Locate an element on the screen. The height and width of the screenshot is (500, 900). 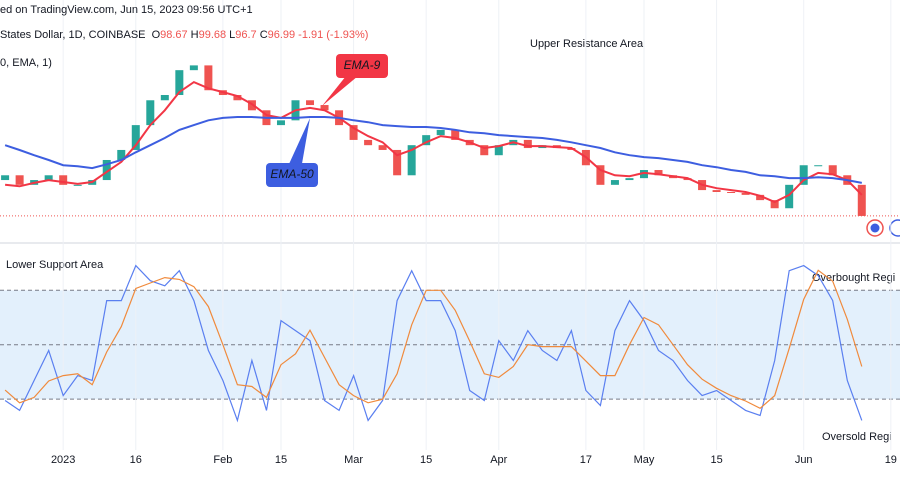
ohlc-item: L96.7 is located at coordinates (243, 35).